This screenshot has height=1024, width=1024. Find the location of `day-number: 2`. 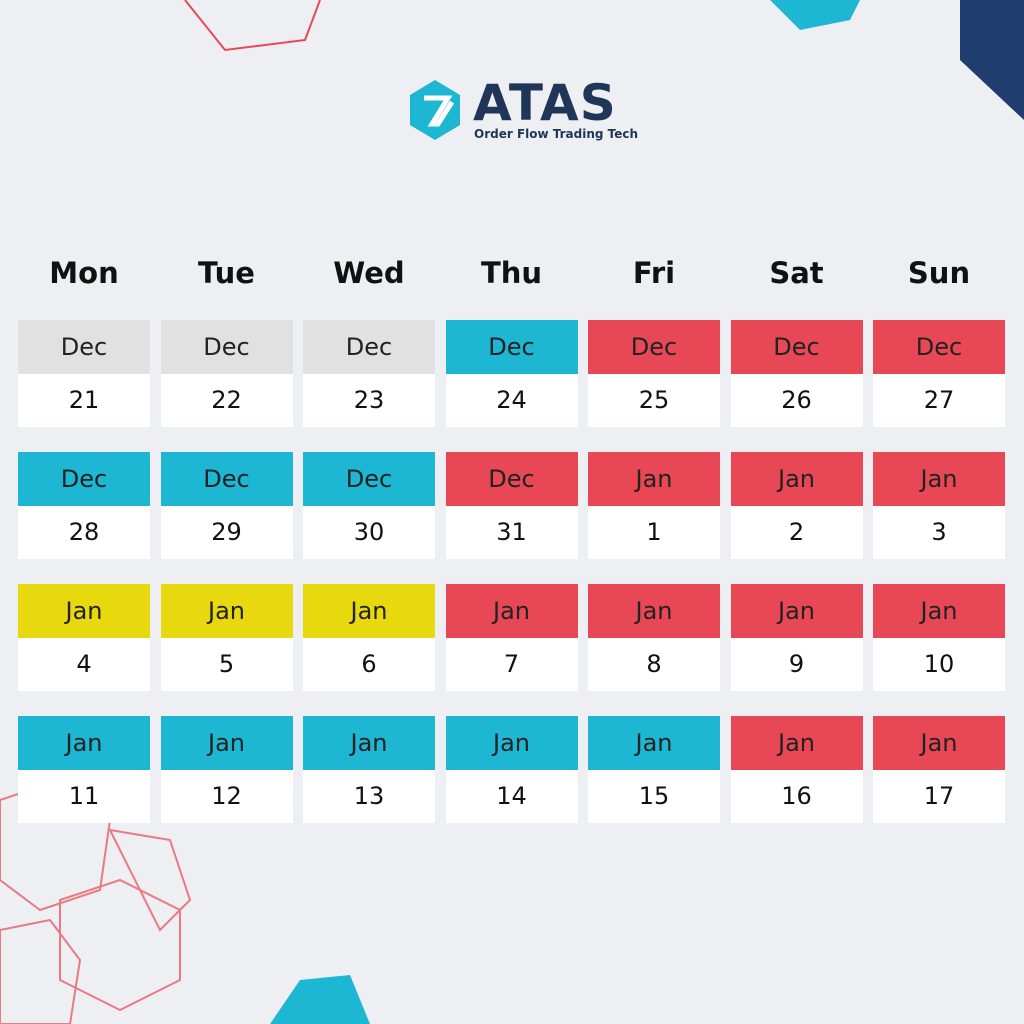

day-number: 2 is located at coordinates (796, 532).